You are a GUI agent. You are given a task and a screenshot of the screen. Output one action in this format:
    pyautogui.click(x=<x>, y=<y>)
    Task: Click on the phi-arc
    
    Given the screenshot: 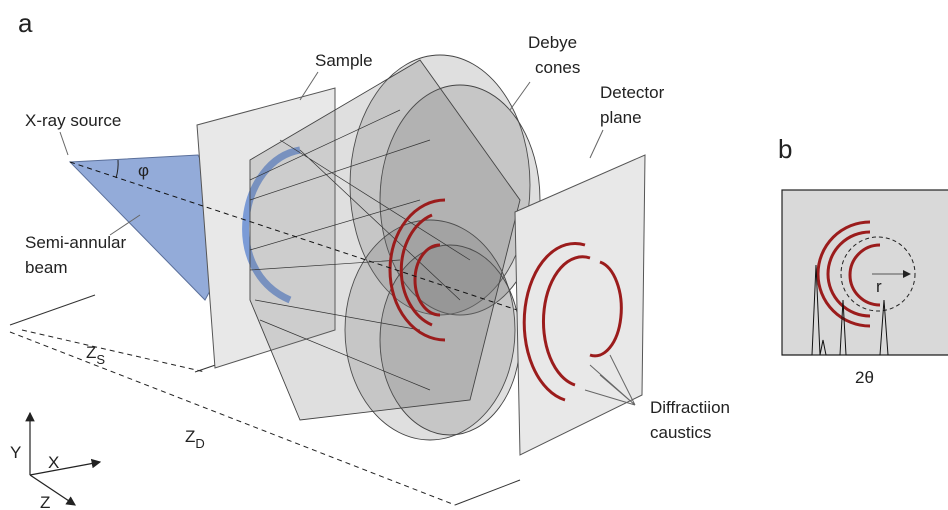 What is the action you would take?
    pyautogui.click(x=117, y=169)
    